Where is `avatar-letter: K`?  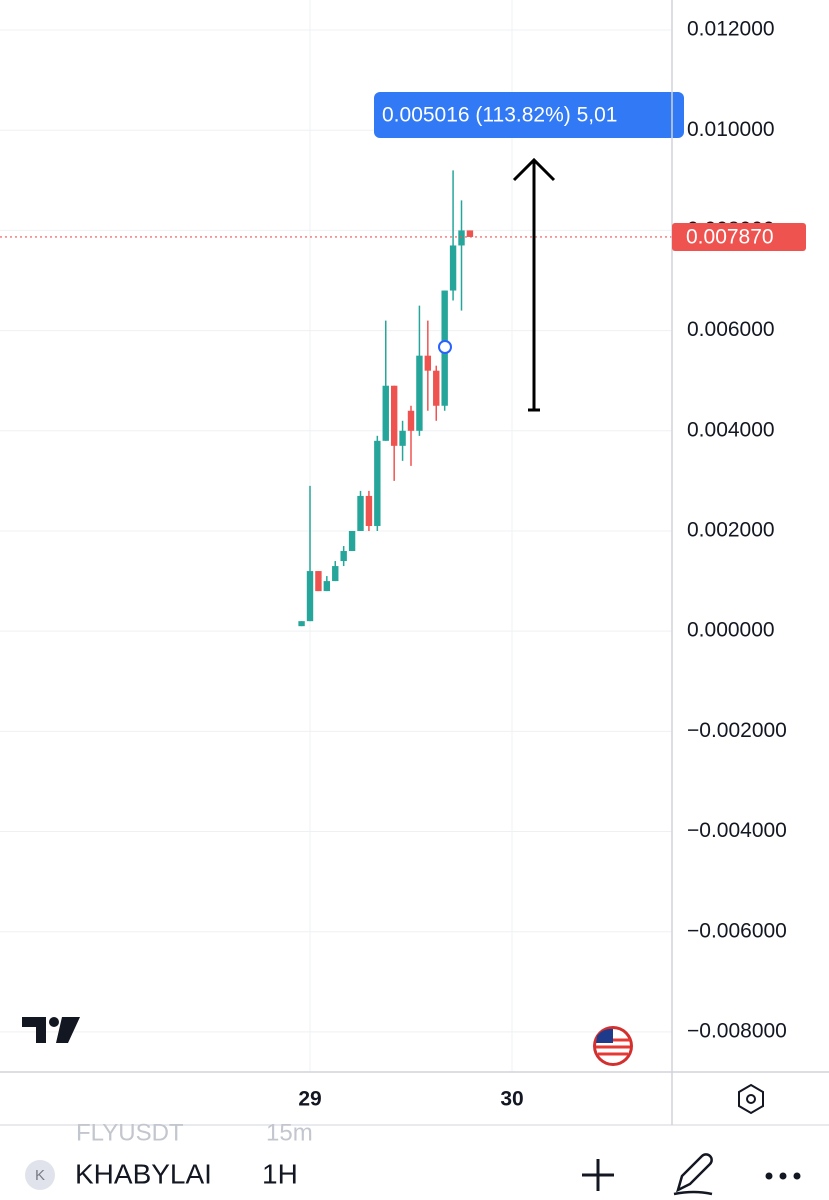
avatar-letter: K is located at coordinates (40, 1175).